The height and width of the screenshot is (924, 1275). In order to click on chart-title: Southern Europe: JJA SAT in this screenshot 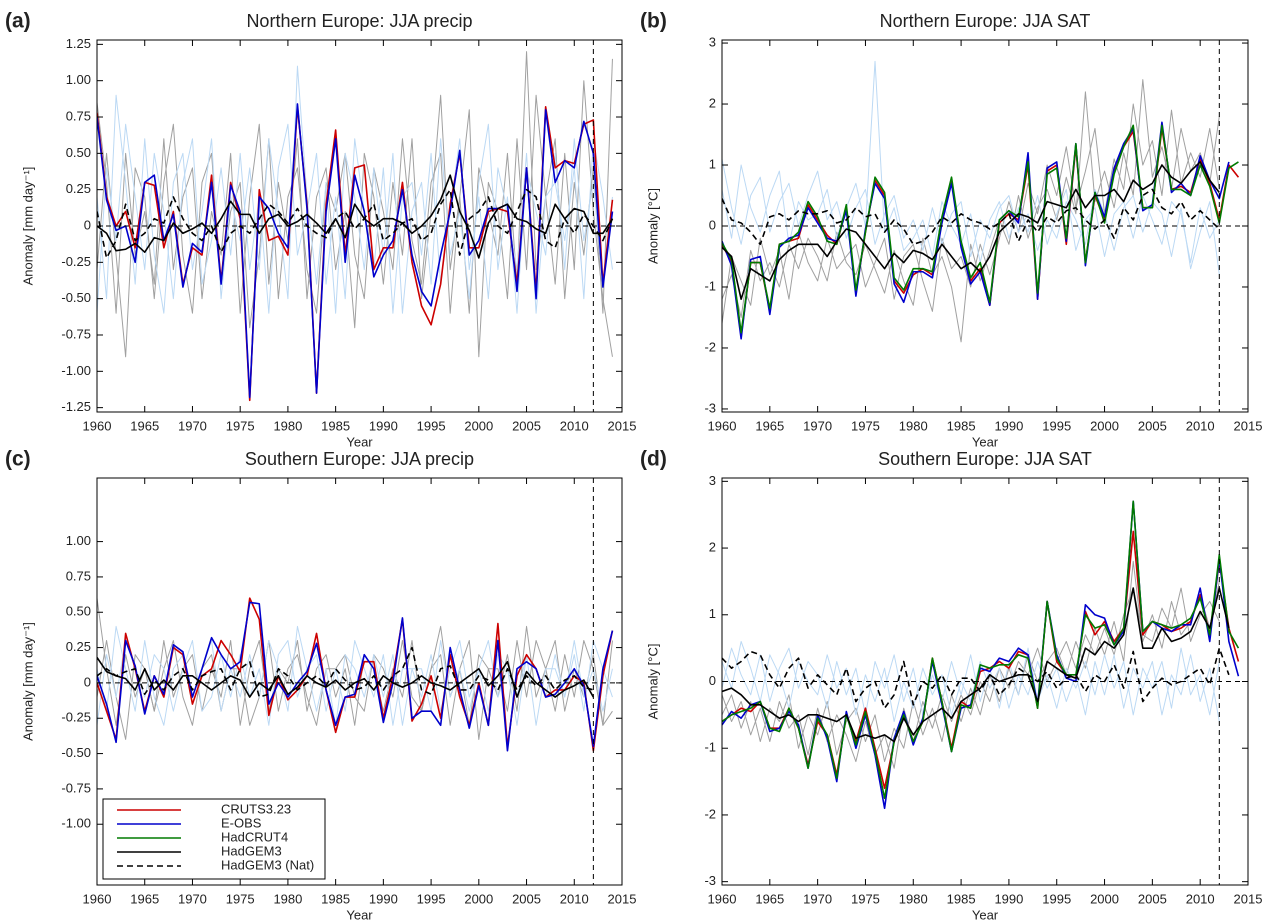, I will do `click(985, 459)`.